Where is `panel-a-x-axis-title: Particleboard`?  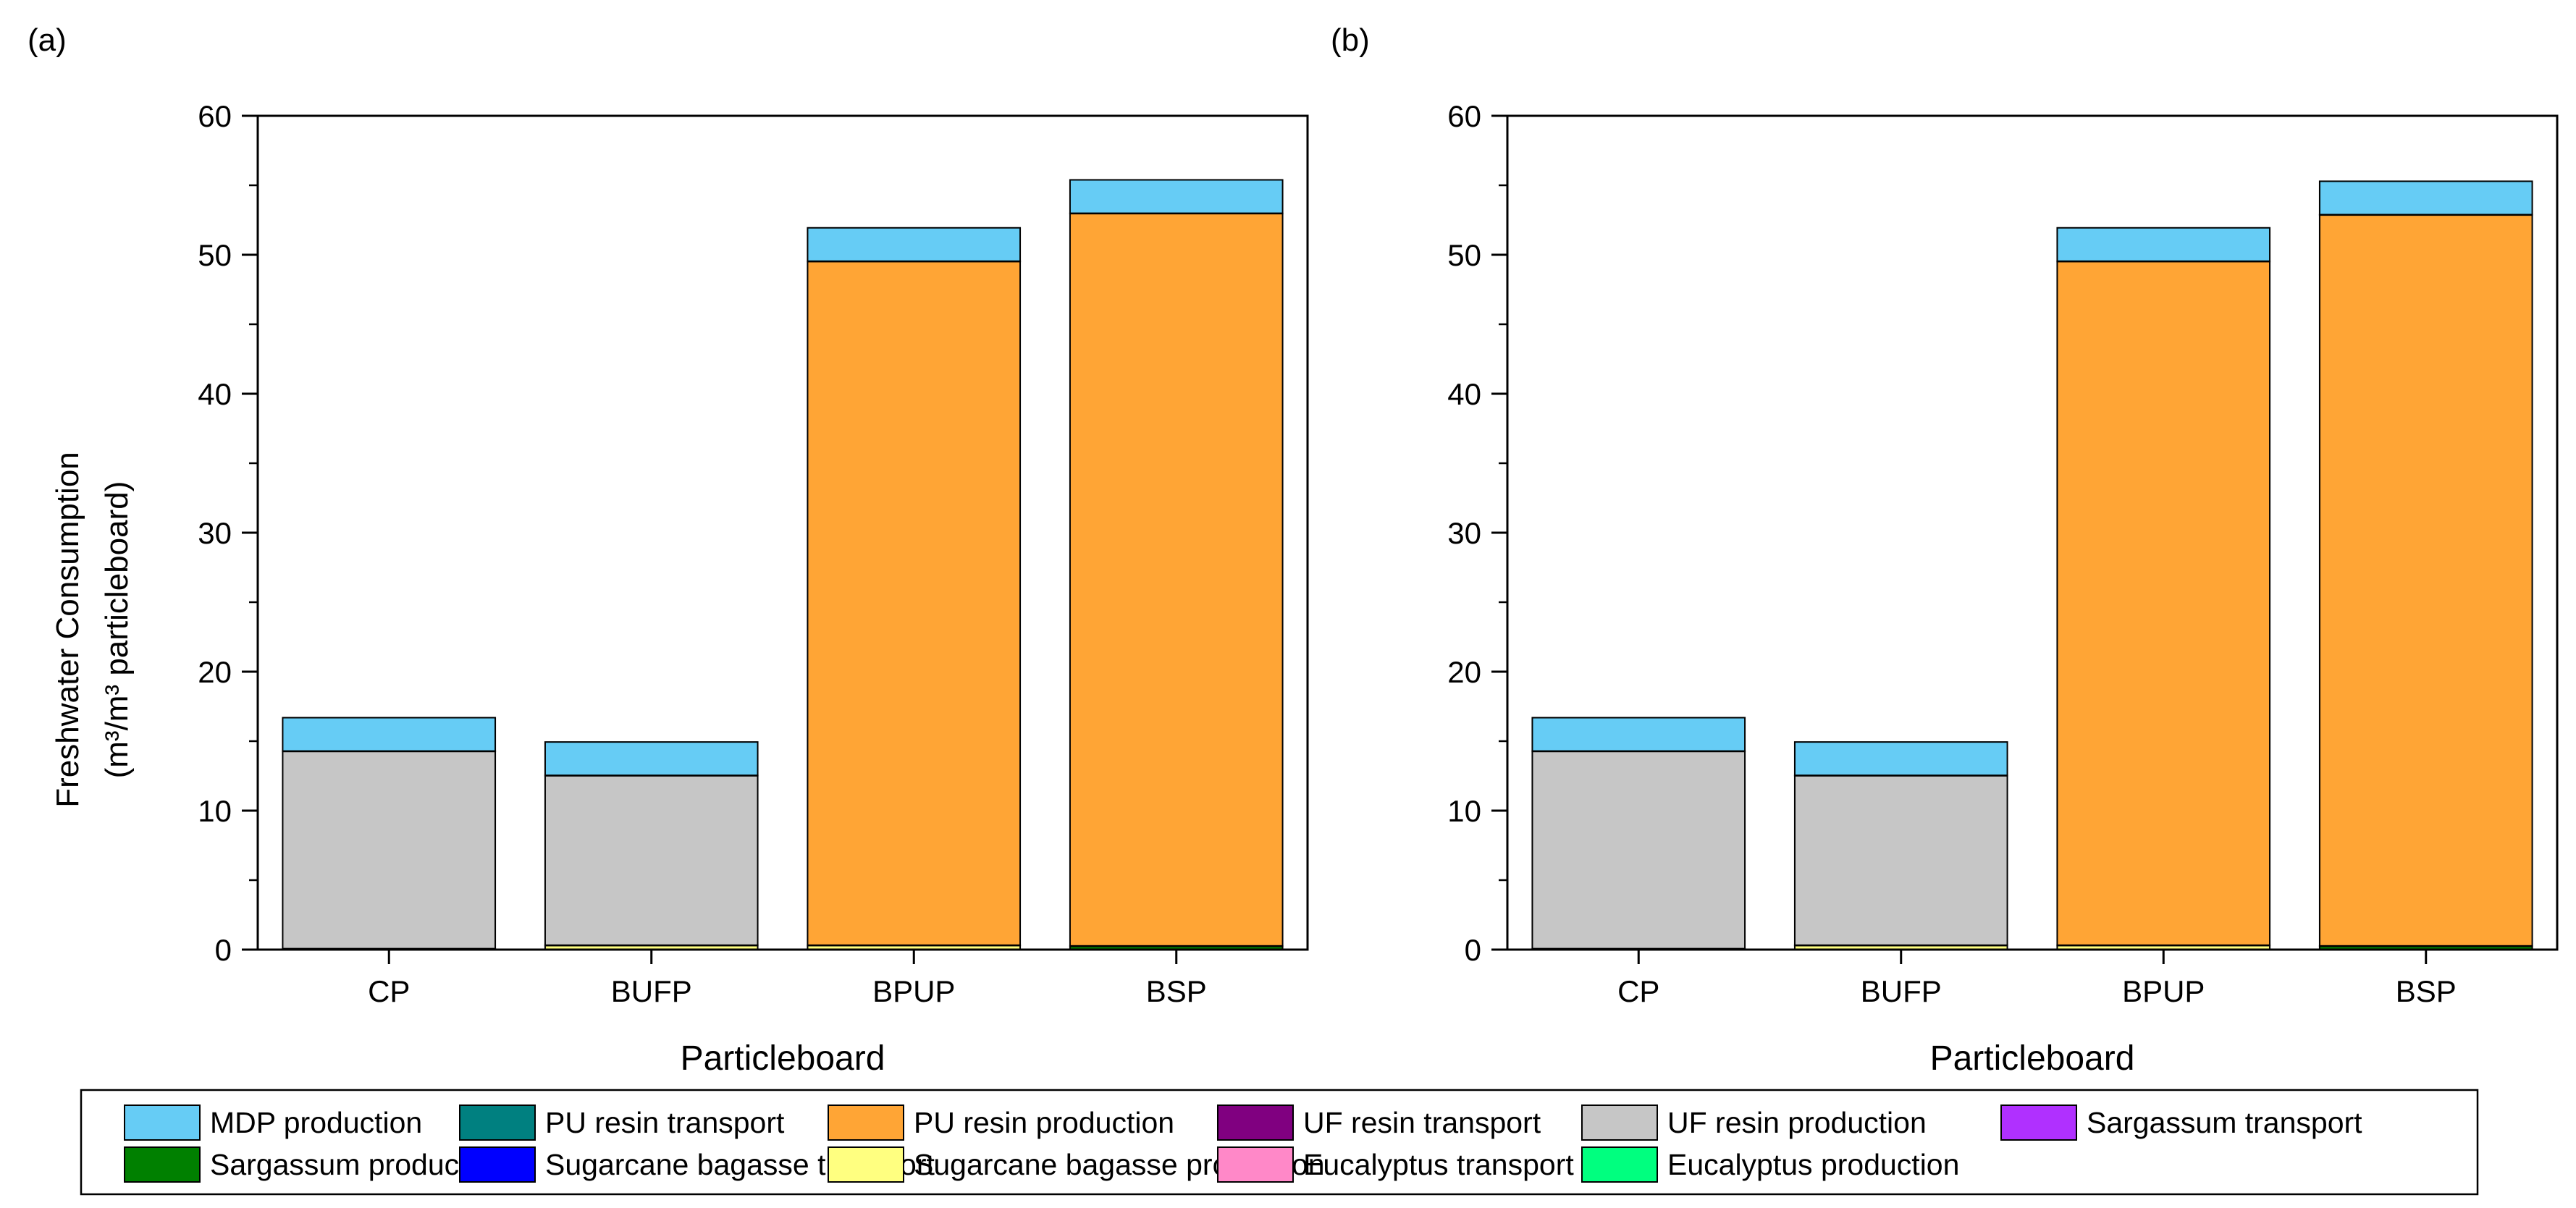 panel-a-x-axis-title: Particleboard is located at coordinates (783, 1059).